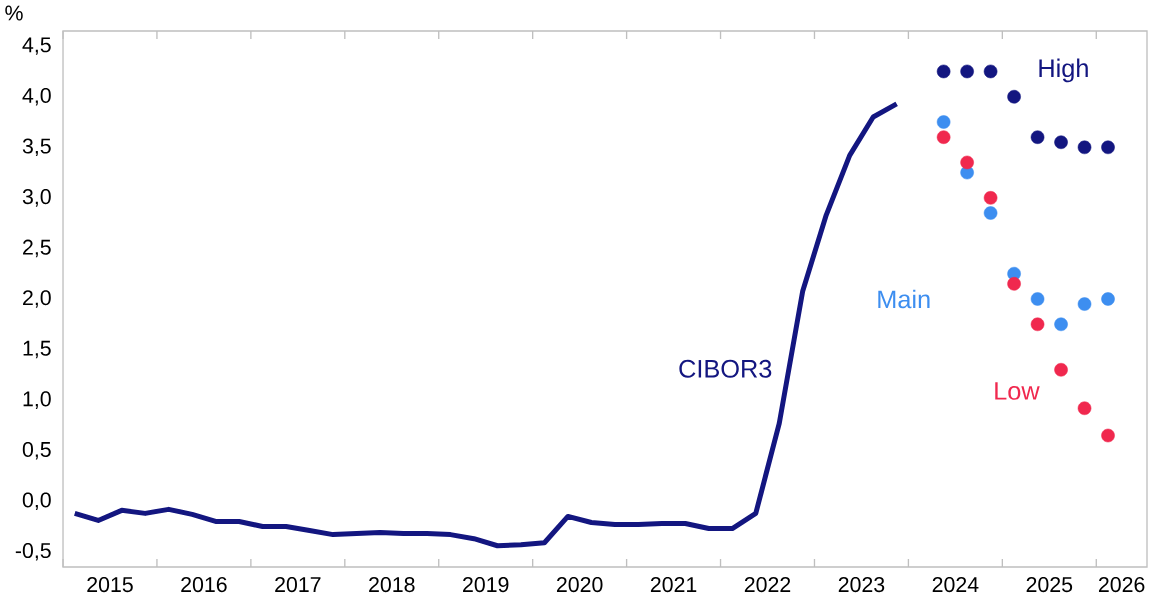 The image size is (1150, 599). What do you see at coordinates (36, 450) in the screenshot?
I see `y-tick-label: 0,5` at bounding box center [36, 450].